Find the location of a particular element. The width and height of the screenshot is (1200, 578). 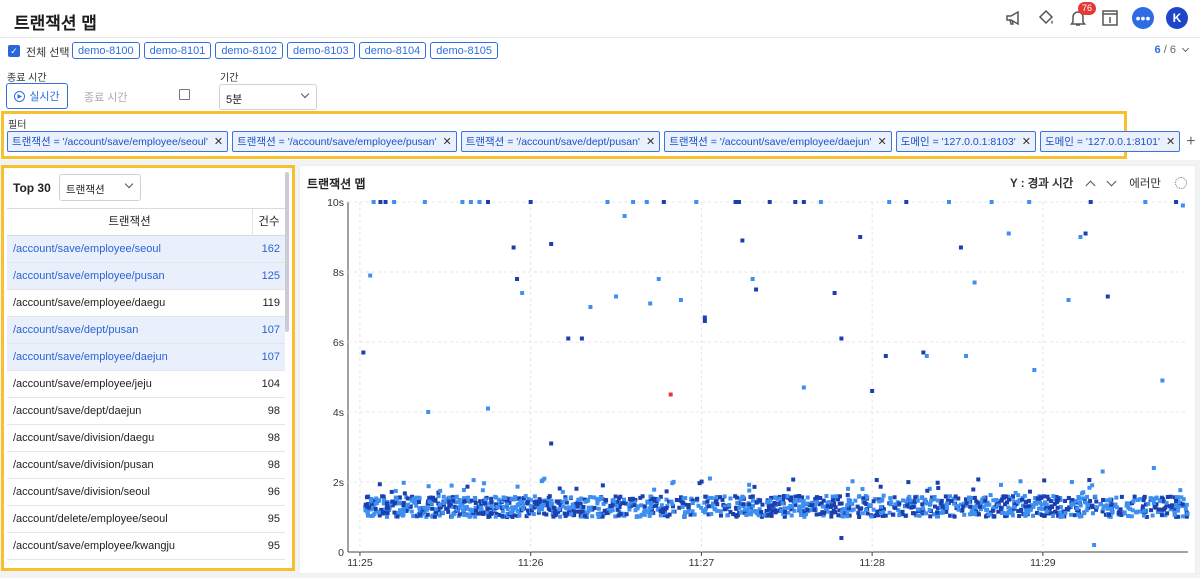

calendar-icon is located at coordinates (184, 94).